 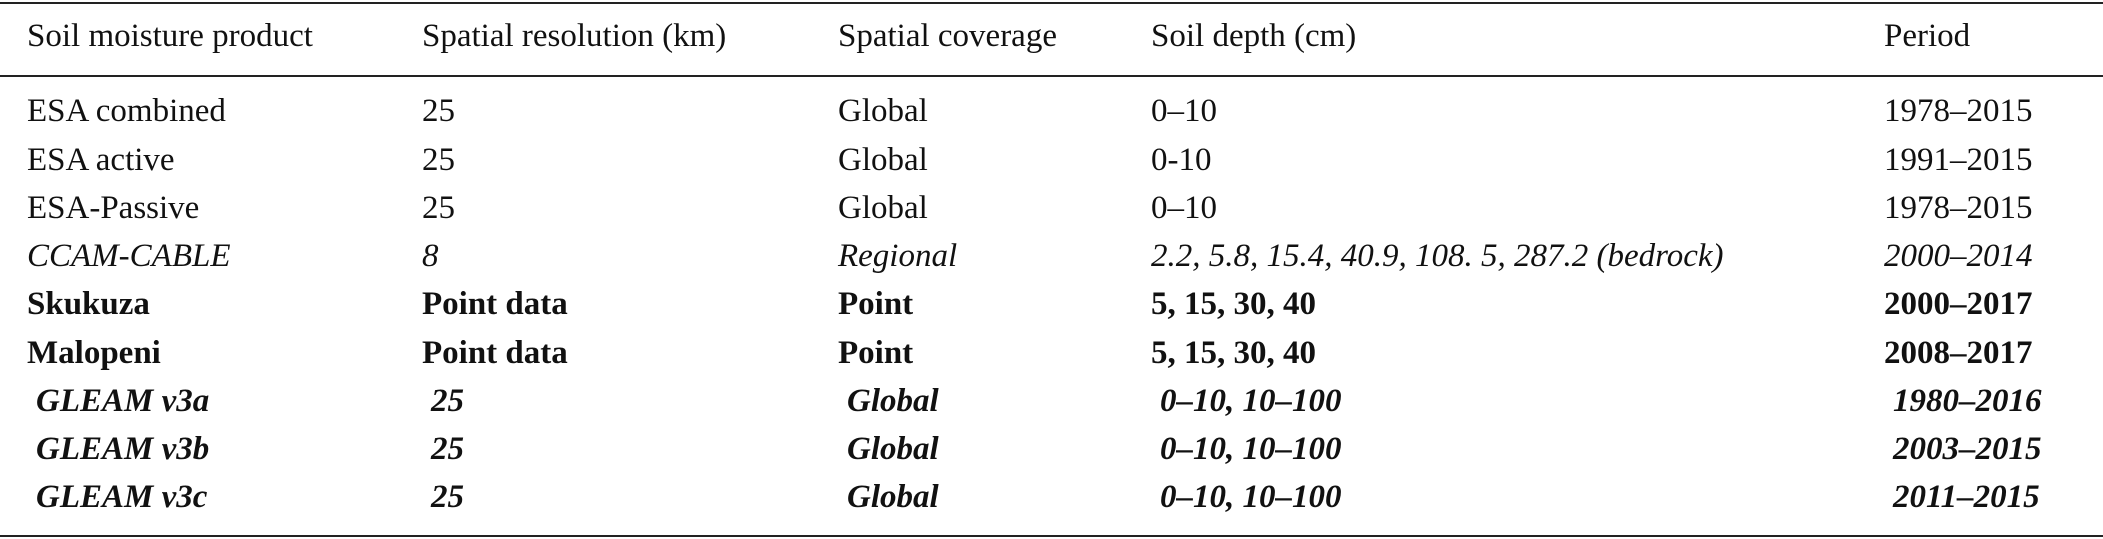 I want to click on table-cell: 1991–2015, so click(x=1958, y=160).